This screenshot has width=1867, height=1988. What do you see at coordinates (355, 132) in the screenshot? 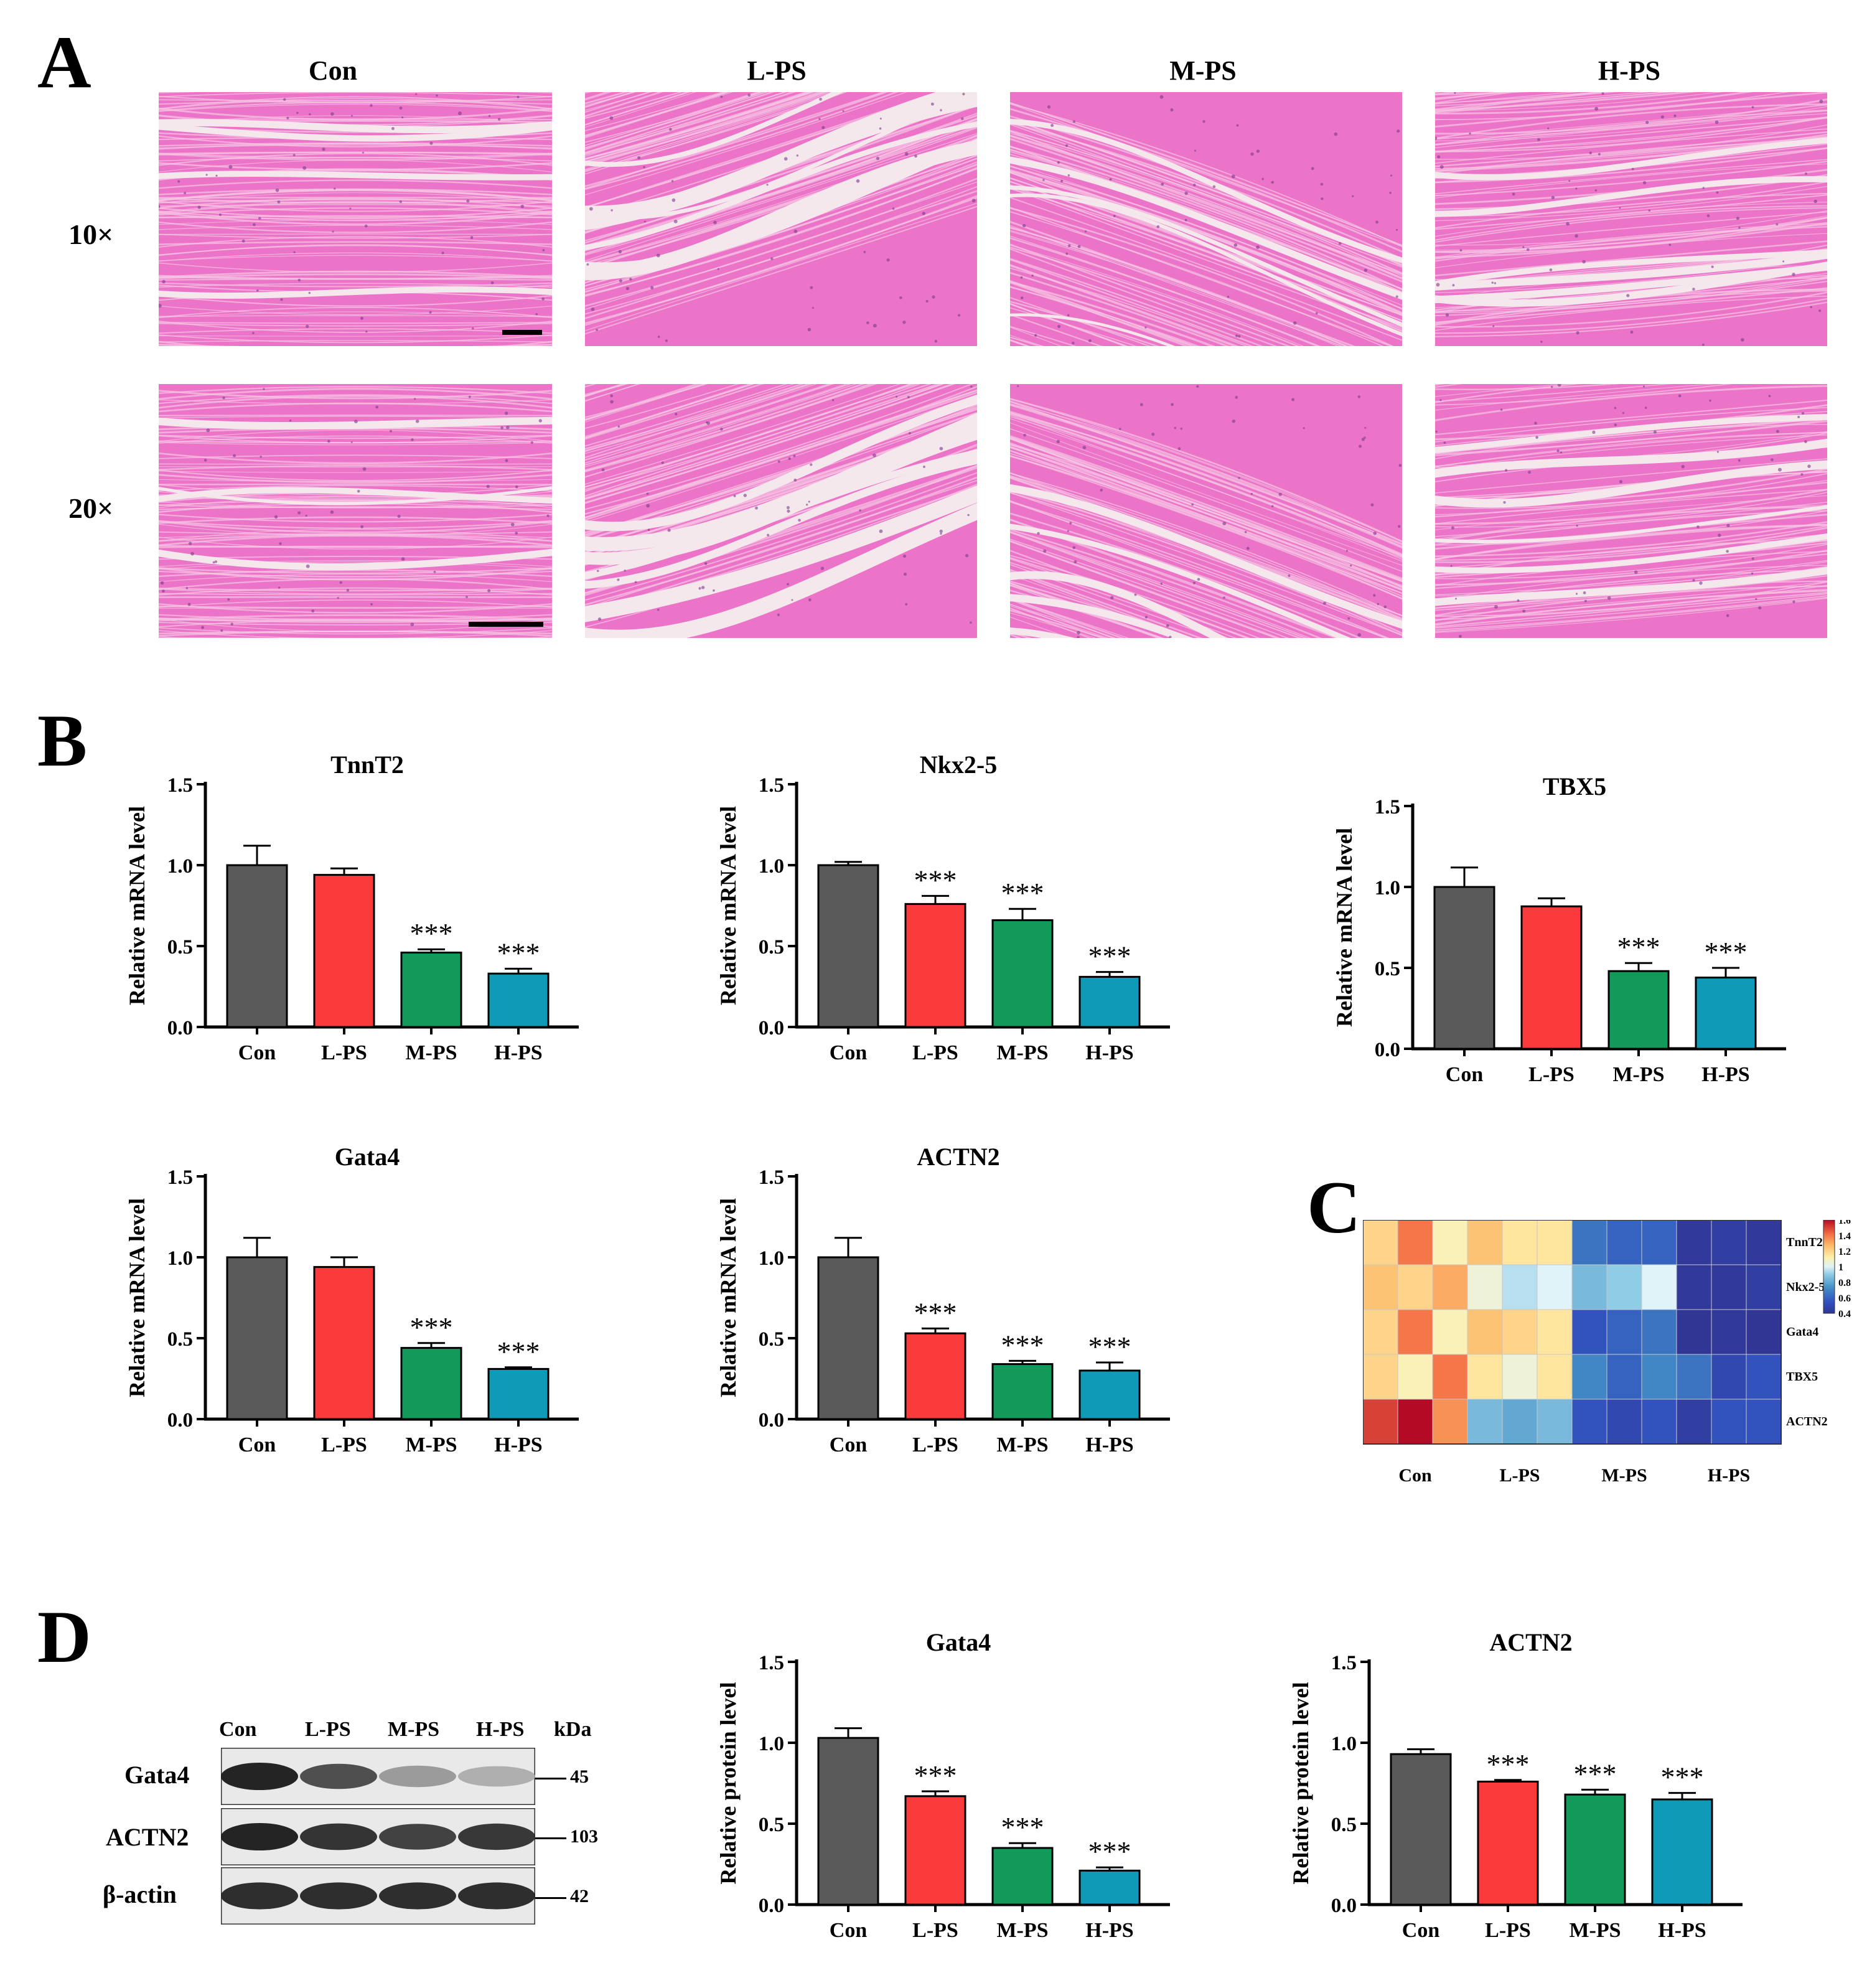
I see `tissue-gap` at bounding box center [355, 132].